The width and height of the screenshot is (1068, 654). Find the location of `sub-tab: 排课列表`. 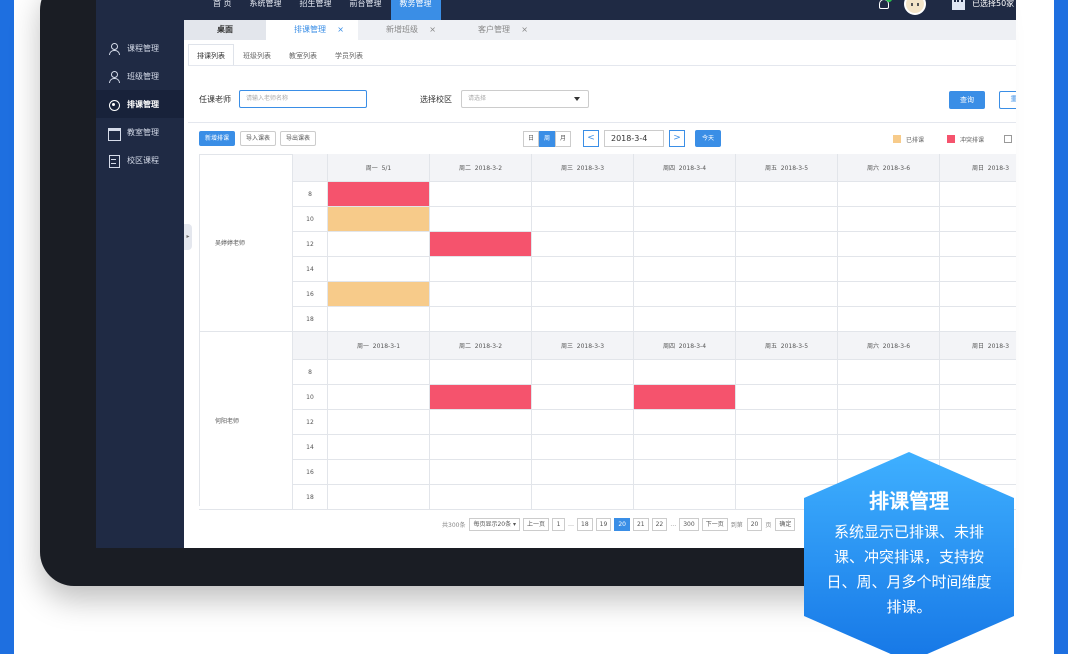

sub-tab: 排课列表 is located at coordinates (211, 55).